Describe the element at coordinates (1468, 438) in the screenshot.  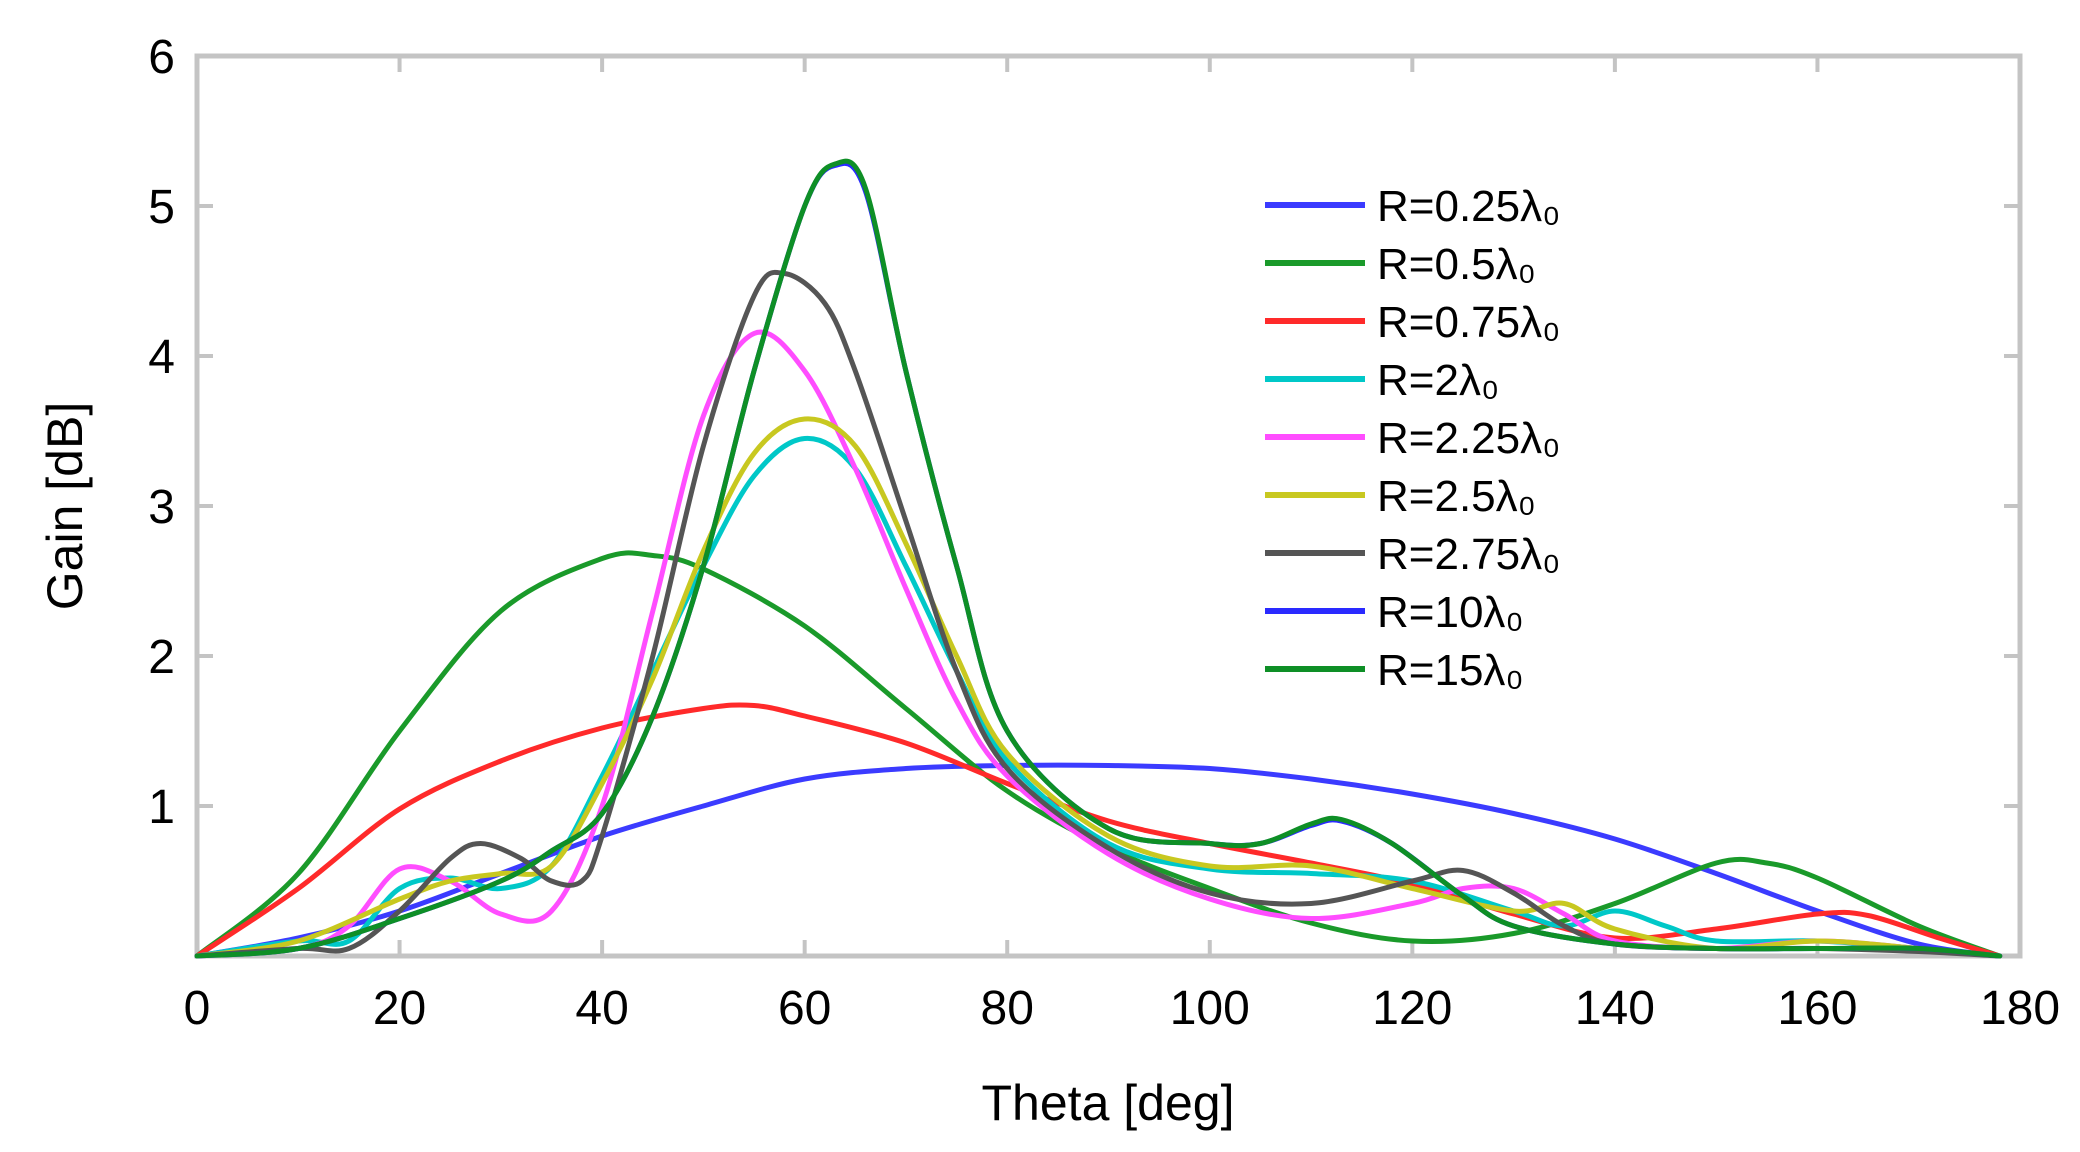
I see `legend-entry-label: R=2.25λ₀` at that location.